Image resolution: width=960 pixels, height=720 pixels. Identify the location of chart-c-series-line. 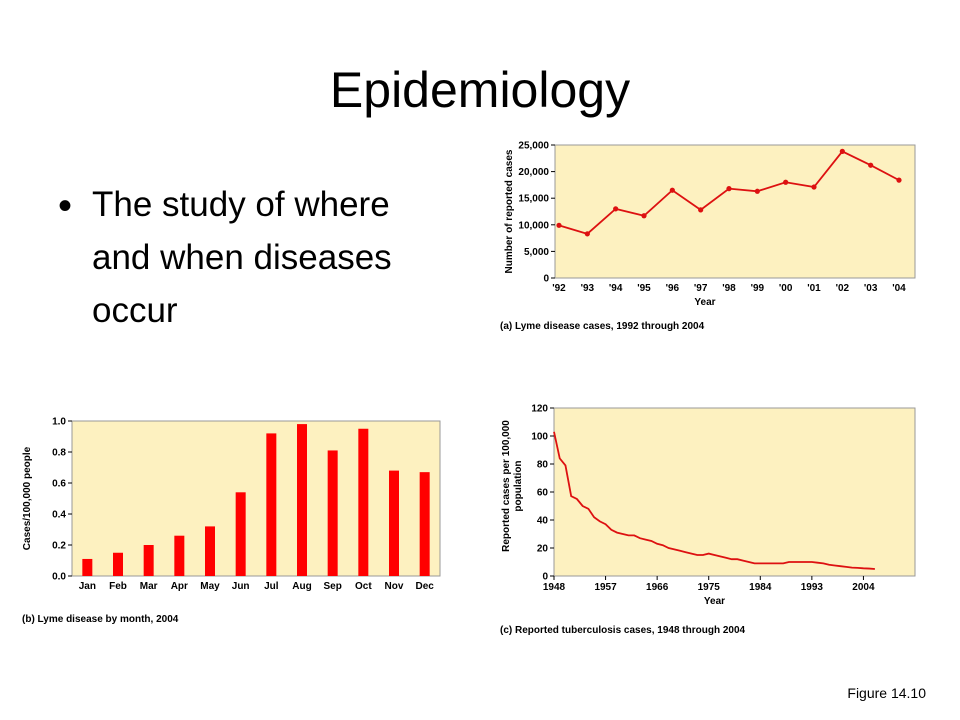
(714, 500).